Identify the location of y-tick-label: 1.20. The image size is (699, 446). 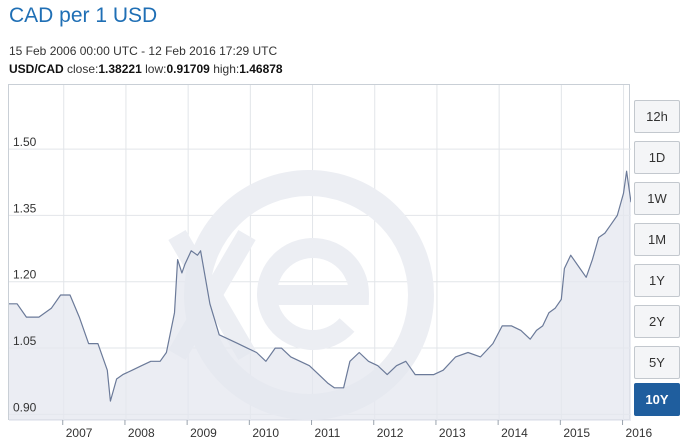
(25, 275).